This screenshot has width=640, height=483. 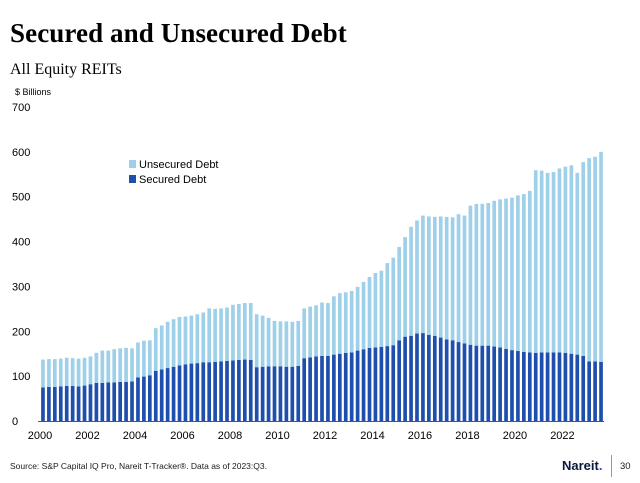 What do you see at coordinates (372, 436) in the screenshot?
I see `x-tick-label: 2014` at bounding box center [372, 436].